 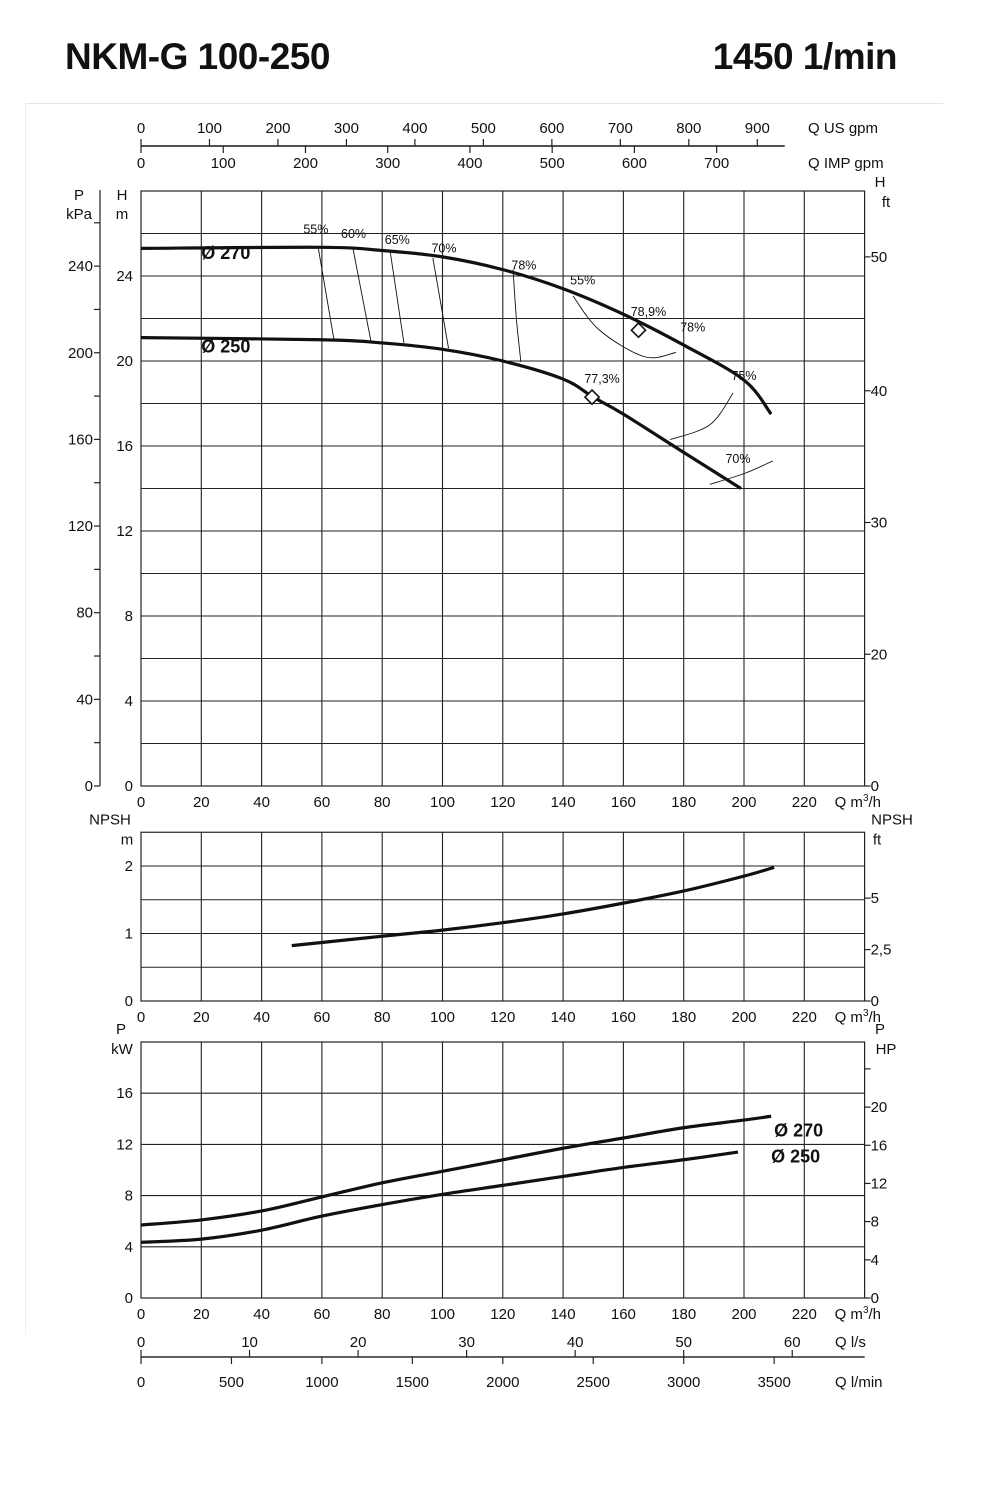 I want to click on head-x-tick-label: 80, so click(x=382, y=802).